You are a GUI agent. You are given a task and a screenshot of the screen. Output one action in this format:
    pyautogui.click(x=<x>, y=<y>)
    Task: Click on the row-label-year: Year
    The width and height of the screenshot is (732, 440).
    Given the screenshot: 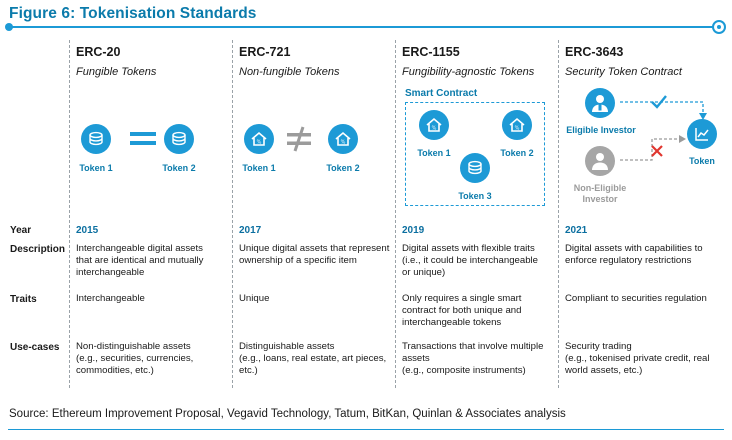 What is the action you would take?
    pyautogui.click(x=21, y=230)
    